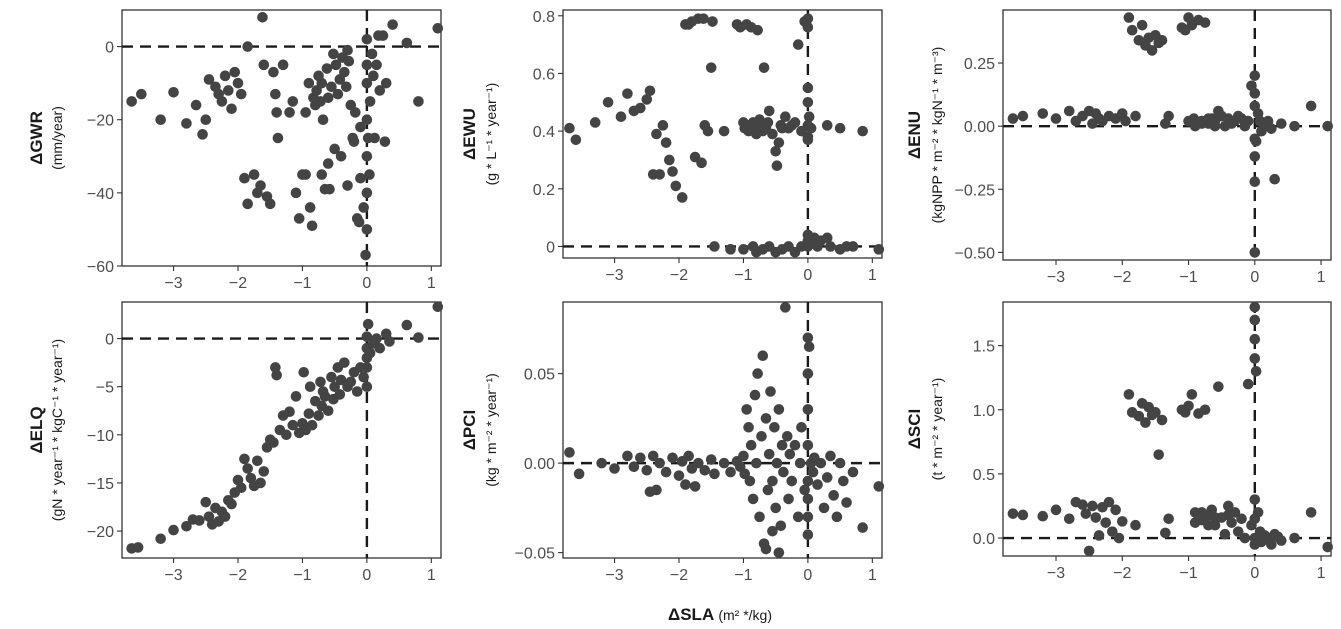 This screenshot has height=629, width=1341. I want to click on y-tick-label: 0.00, so click(979, 127).